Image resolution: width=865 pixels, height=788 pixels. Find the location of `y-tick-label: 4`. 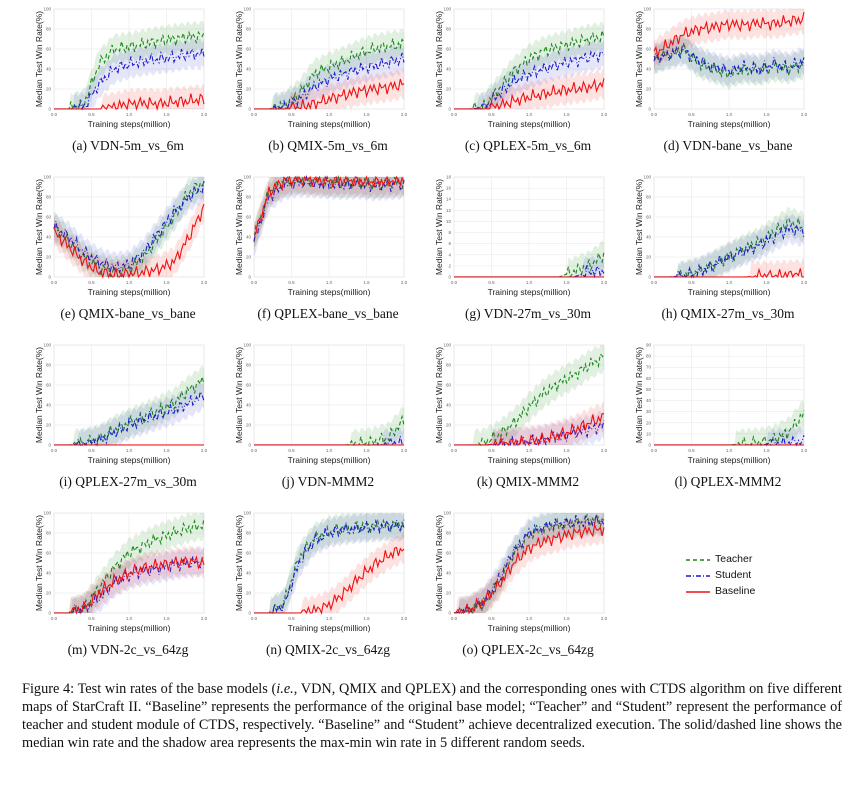

y-tick-label: 4 is located at coordinates (449, 254).